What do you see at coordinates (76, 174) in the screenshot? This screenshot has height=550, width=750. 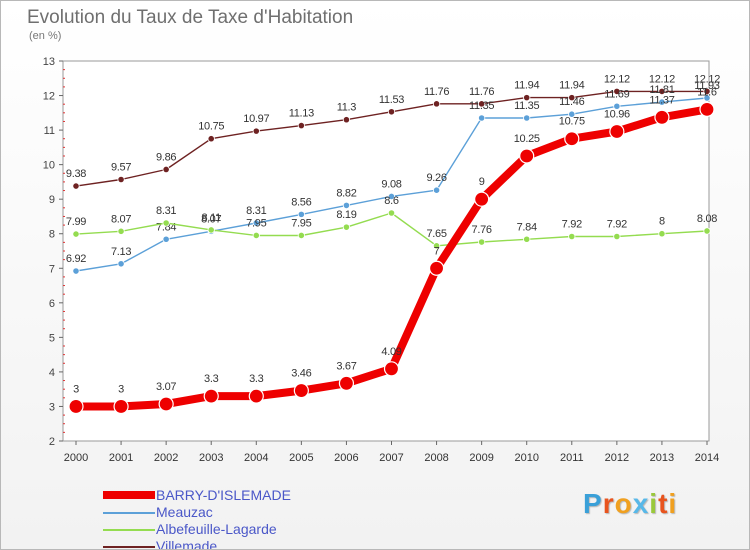 I see `data-label-villemade-0: 9.38` at bounding box center [76, 174].